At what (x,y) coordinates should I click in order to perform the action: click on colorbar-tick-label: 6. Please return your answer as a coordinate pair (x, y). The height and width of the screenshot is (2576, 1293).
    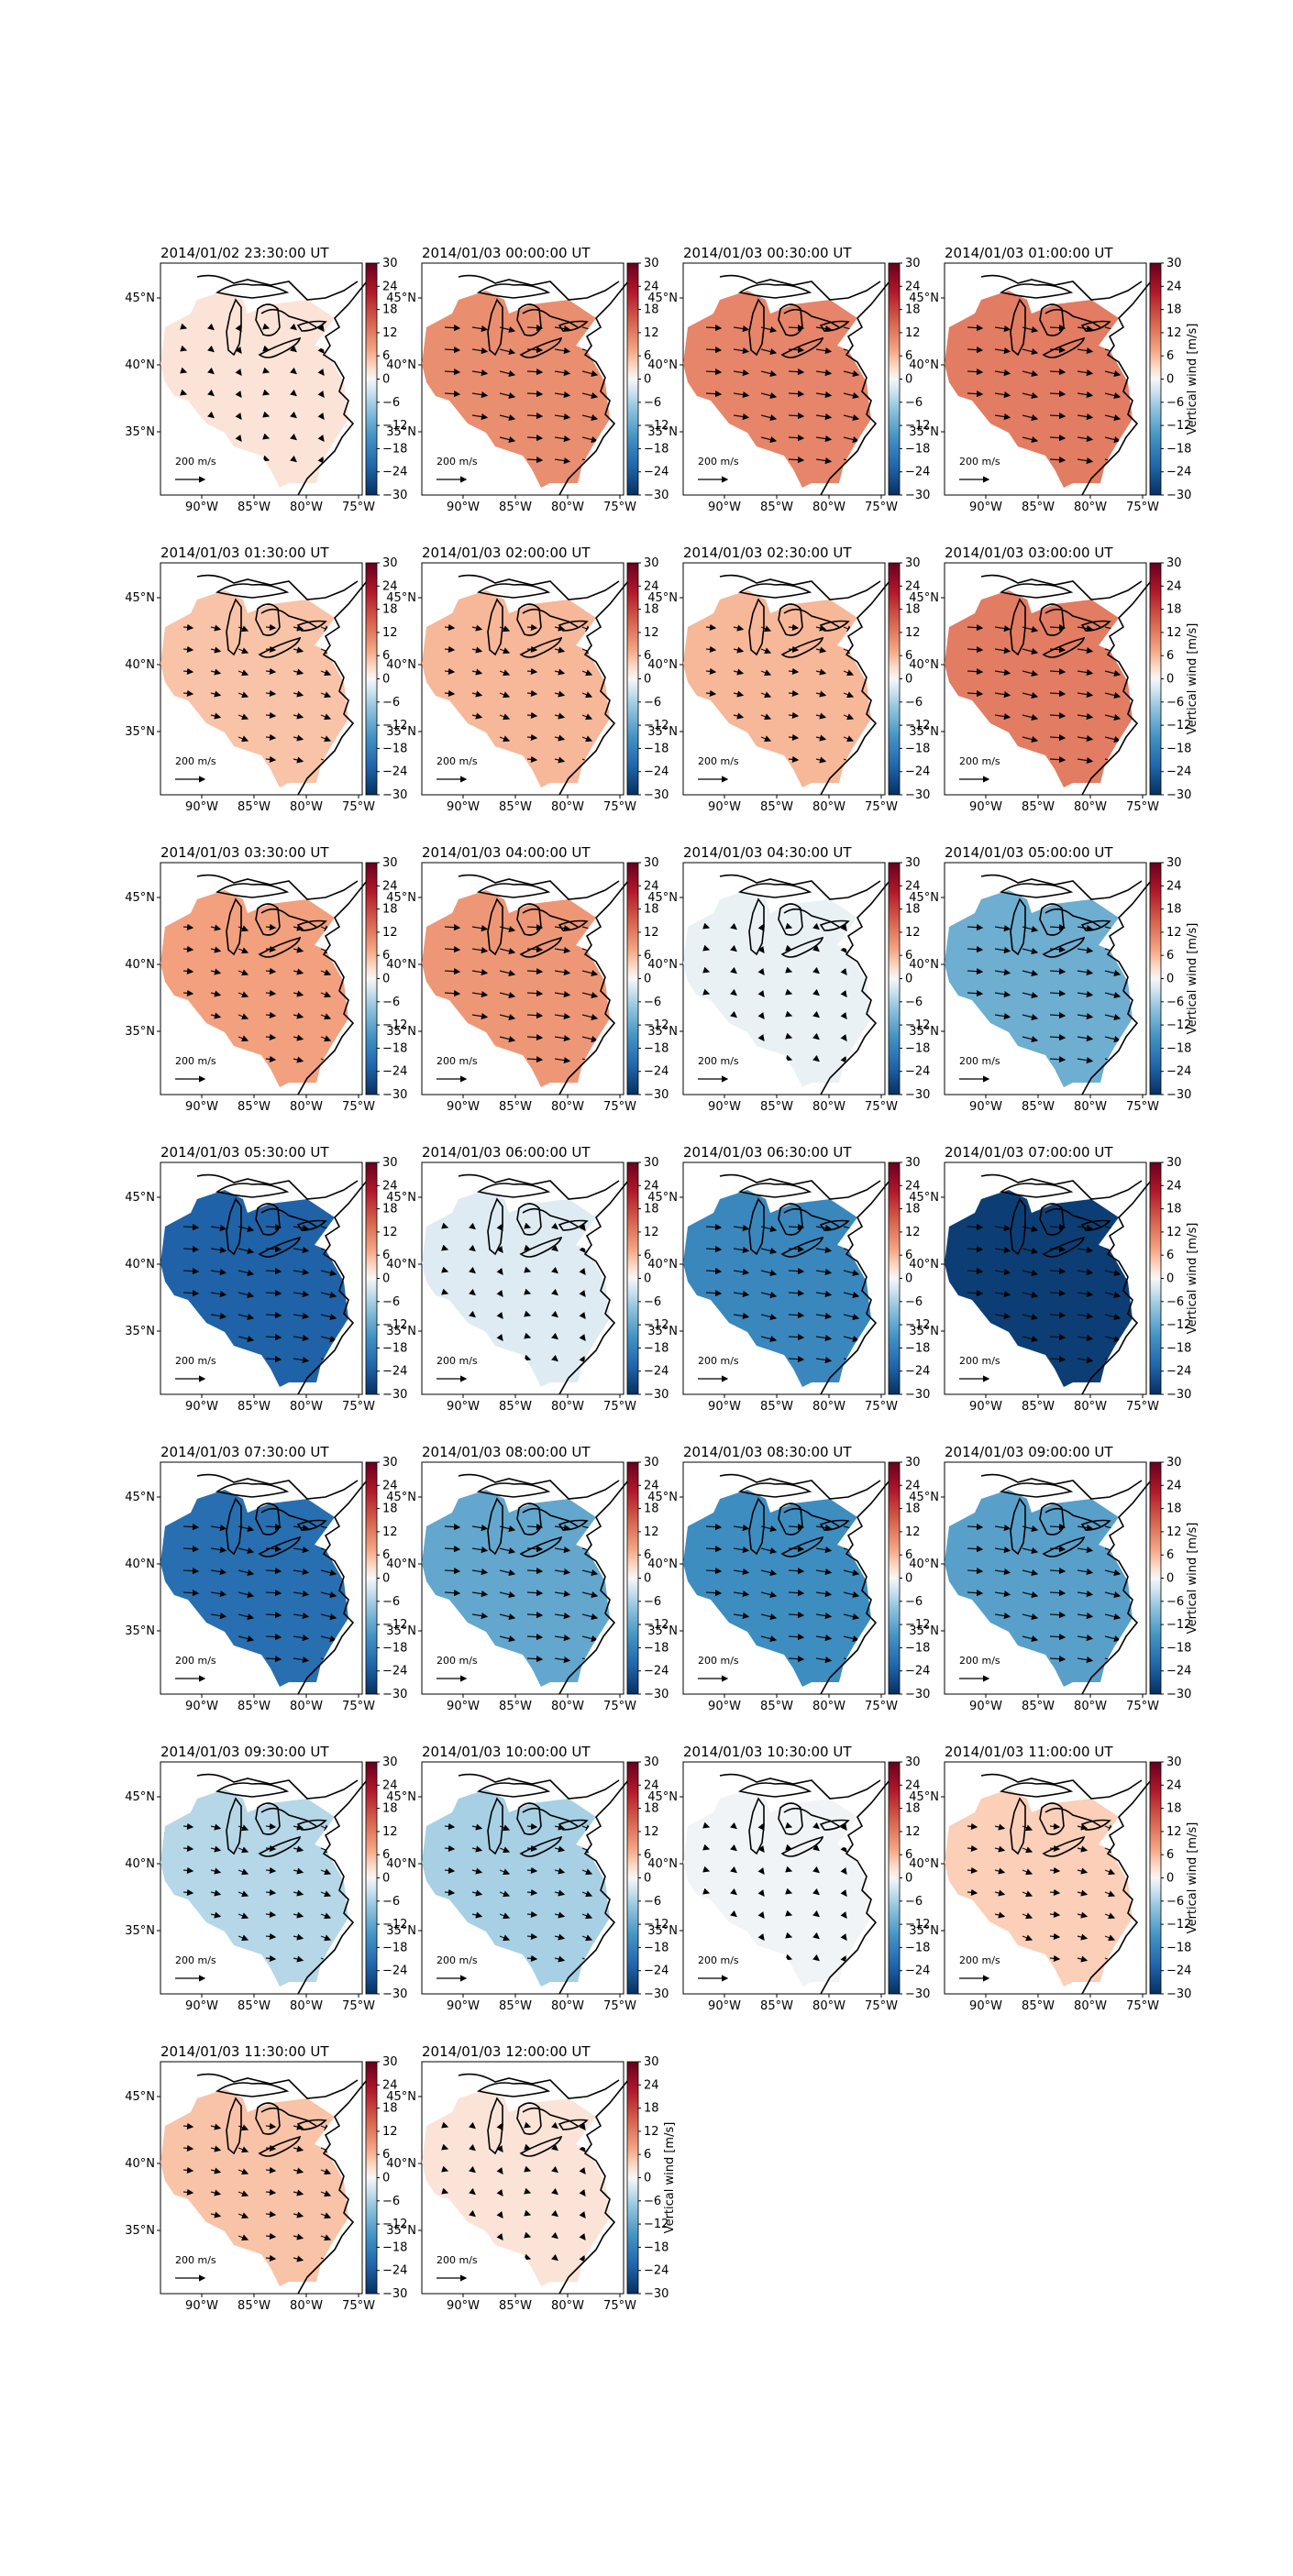
    Looking at the image, I should click on (386, 956).